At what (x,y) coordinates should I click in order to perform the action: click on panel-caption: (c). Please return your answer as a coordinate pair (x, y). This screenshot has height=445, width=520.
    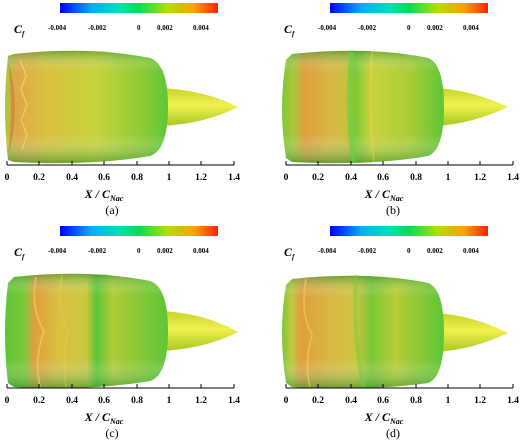
    Looking at the image, I should click on (111, 433).